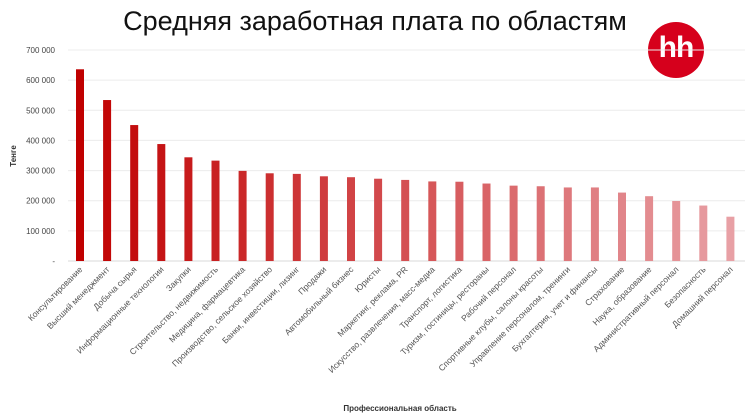  Describe the element at coordinates (40, 201) in the screenshot. I see `y-tick-label: 200 000` at that location.